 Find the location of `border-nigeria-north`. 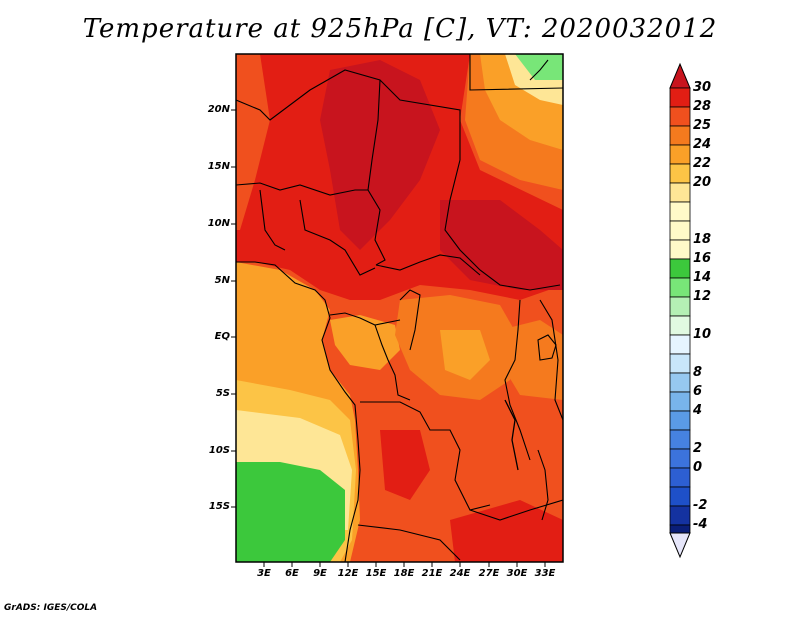

border-nigeria-north is located at coordinates (302, 189).